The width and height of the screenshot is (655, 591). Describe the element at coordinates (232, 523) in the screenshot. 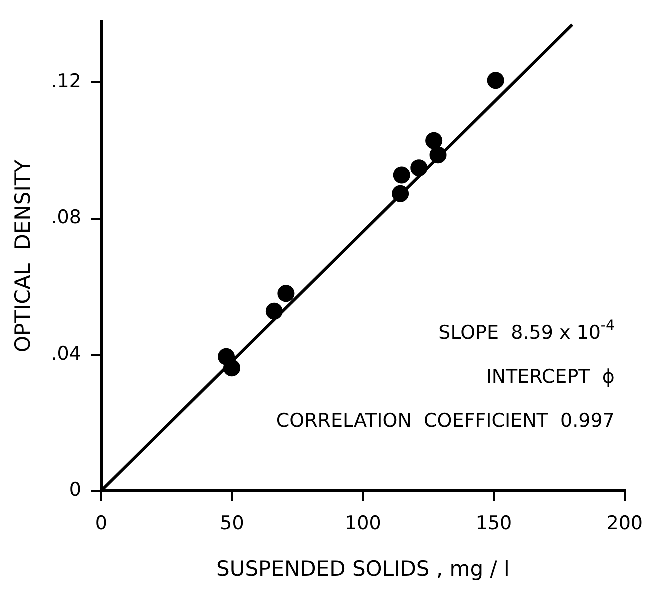

I see `x-tick-label: 50` at that location.